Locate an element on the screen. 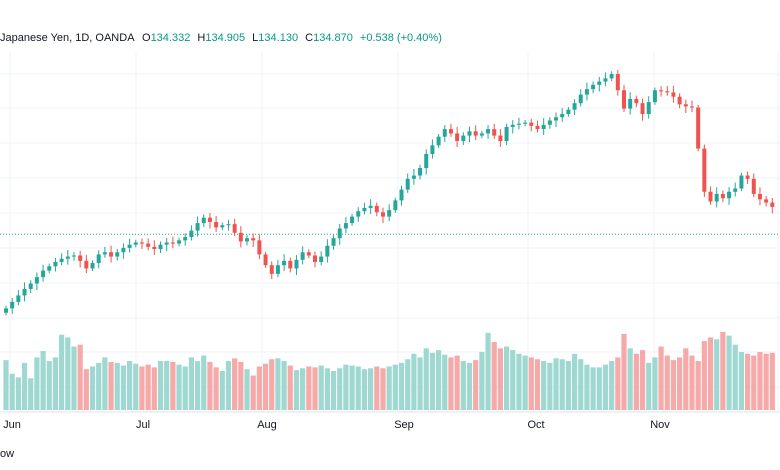 The height and width of the screenshot is (470, 780). close-label: C is located at coordinates (309, 38).